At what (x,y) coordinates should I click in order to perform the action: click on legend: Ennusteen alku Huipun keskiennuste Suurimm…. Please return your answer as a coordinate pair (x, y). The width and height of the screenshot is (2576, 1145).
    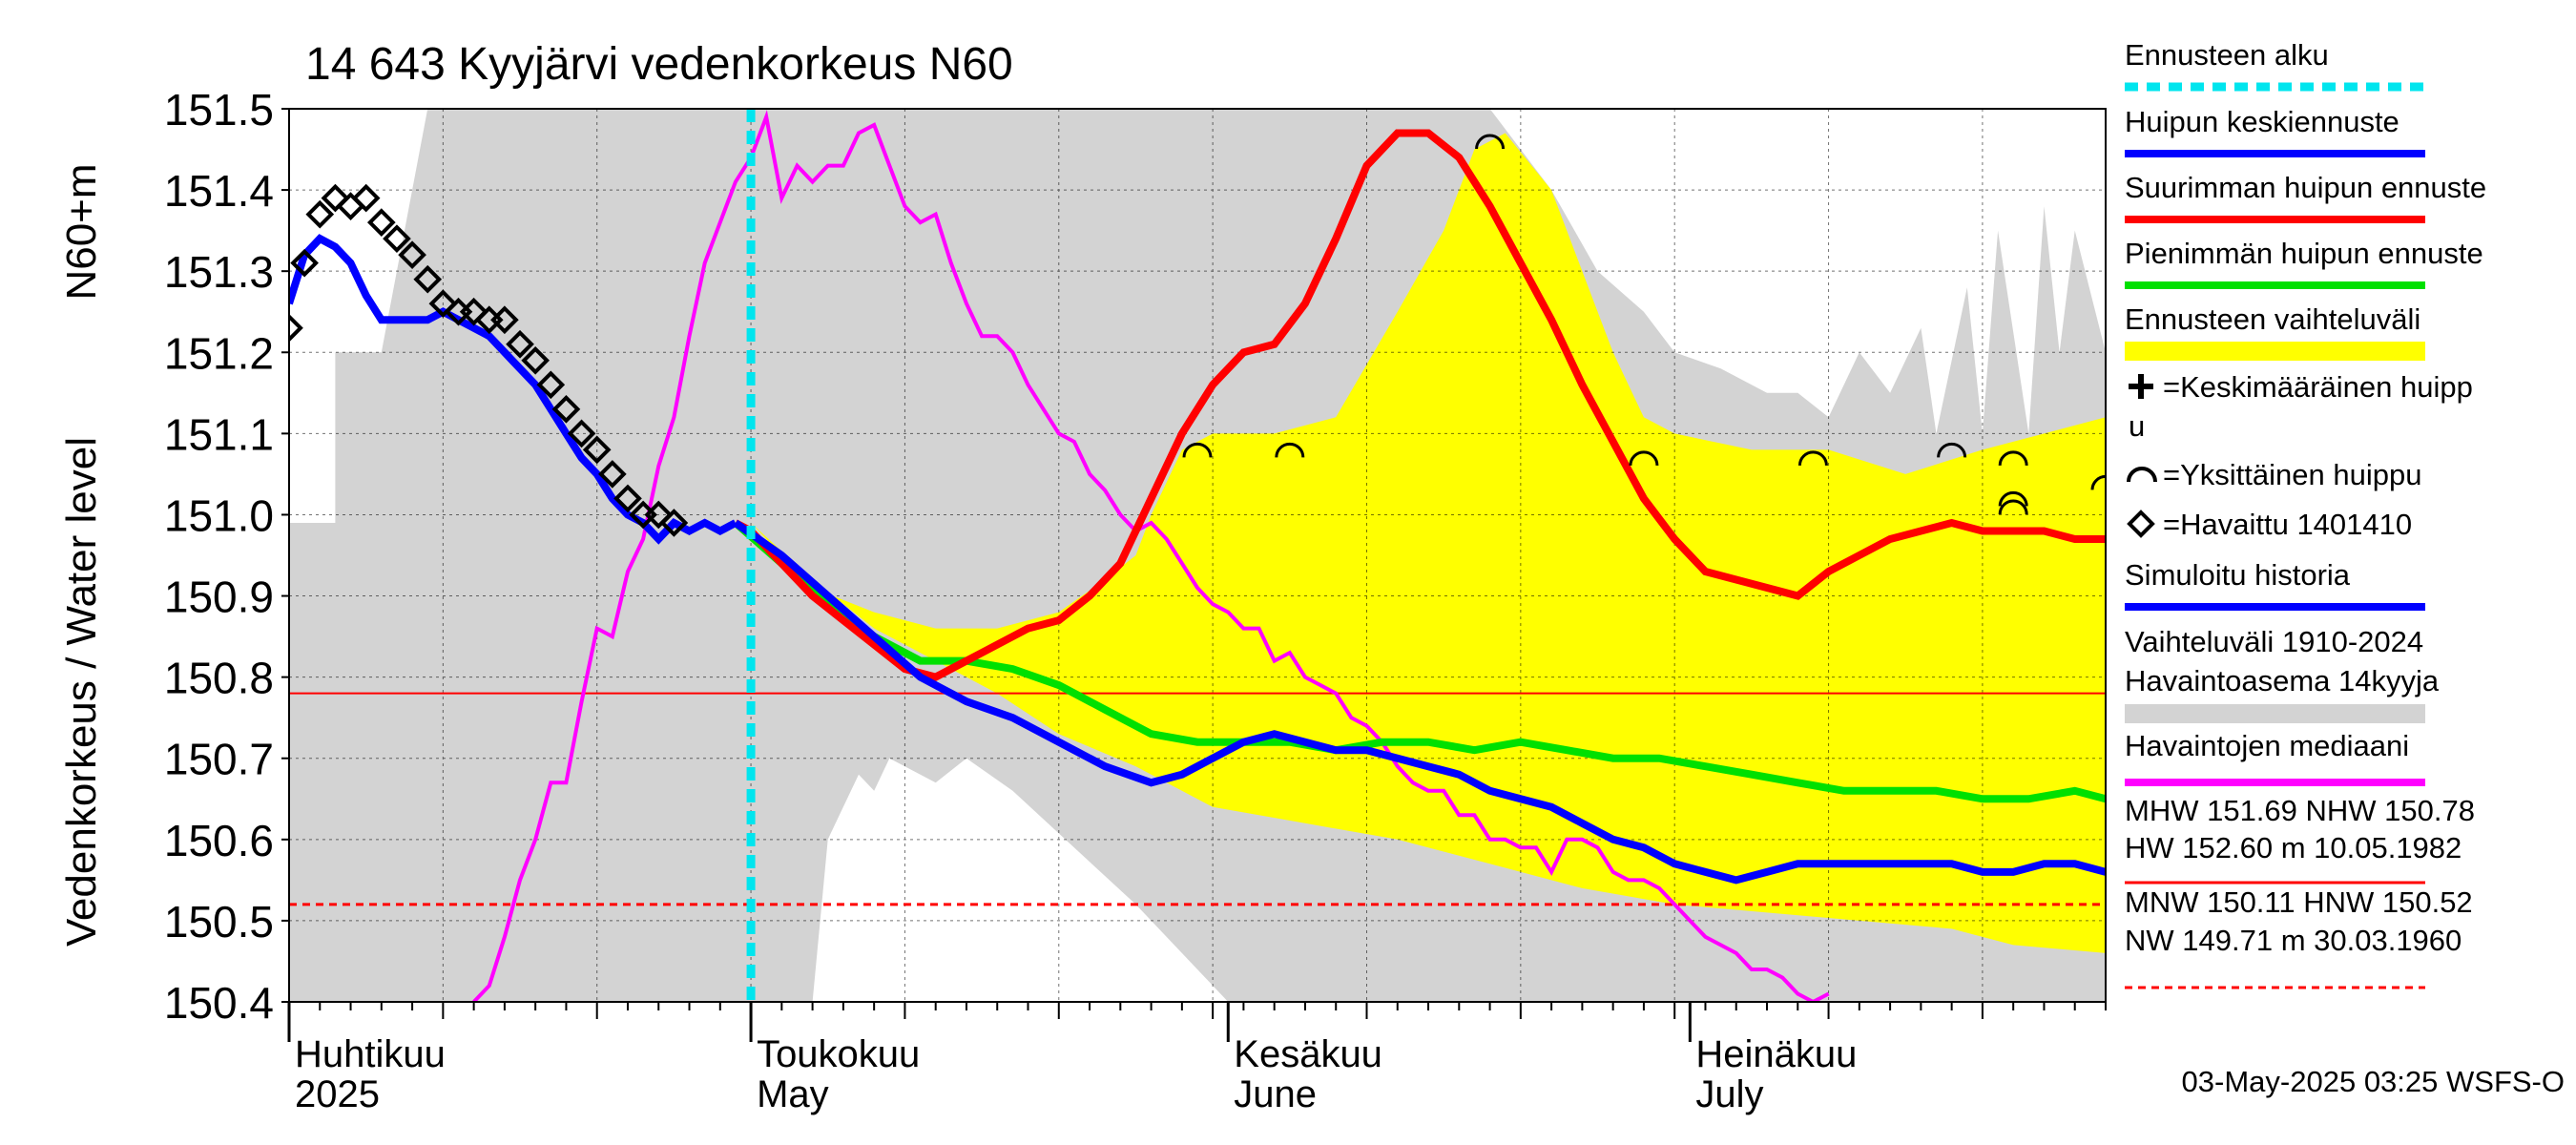
    Looking at the image, I should click on (2305, 514).